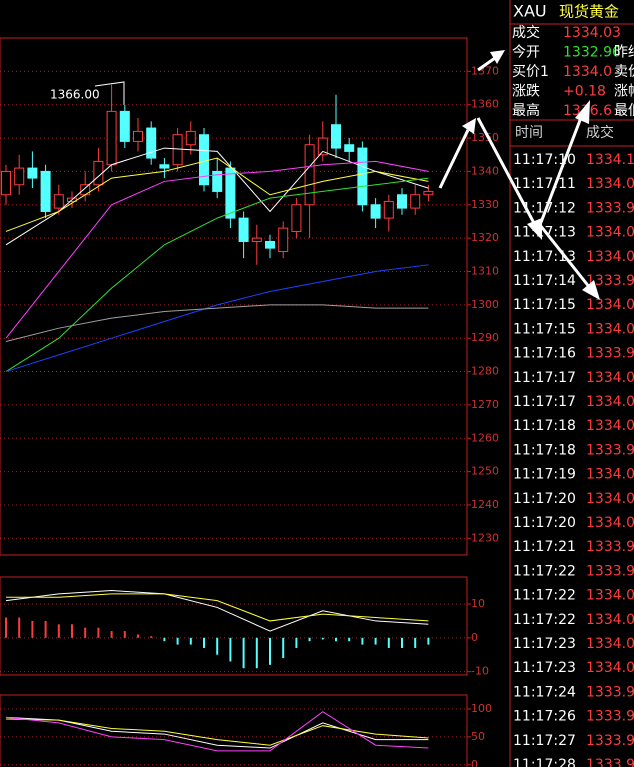 This screenshot has width=634, height=767. I want to click on tick-time: 11:17:27, so click(544, 741).